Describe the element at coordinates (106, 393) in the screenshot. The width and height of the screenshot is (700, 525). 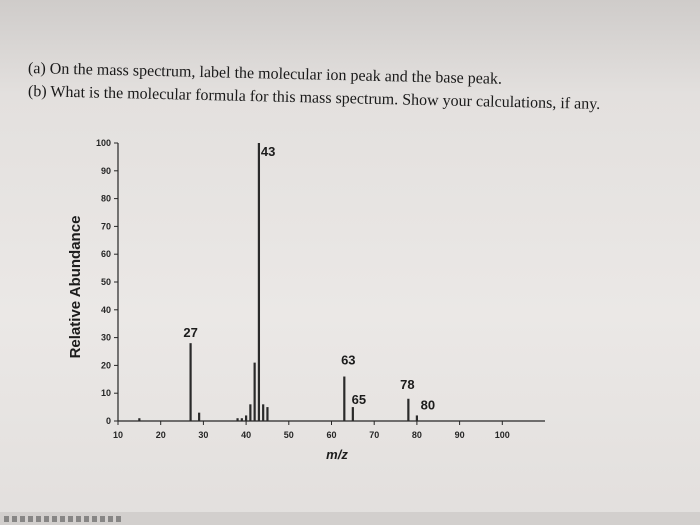
I see `y-tick-label: 10` at that location.